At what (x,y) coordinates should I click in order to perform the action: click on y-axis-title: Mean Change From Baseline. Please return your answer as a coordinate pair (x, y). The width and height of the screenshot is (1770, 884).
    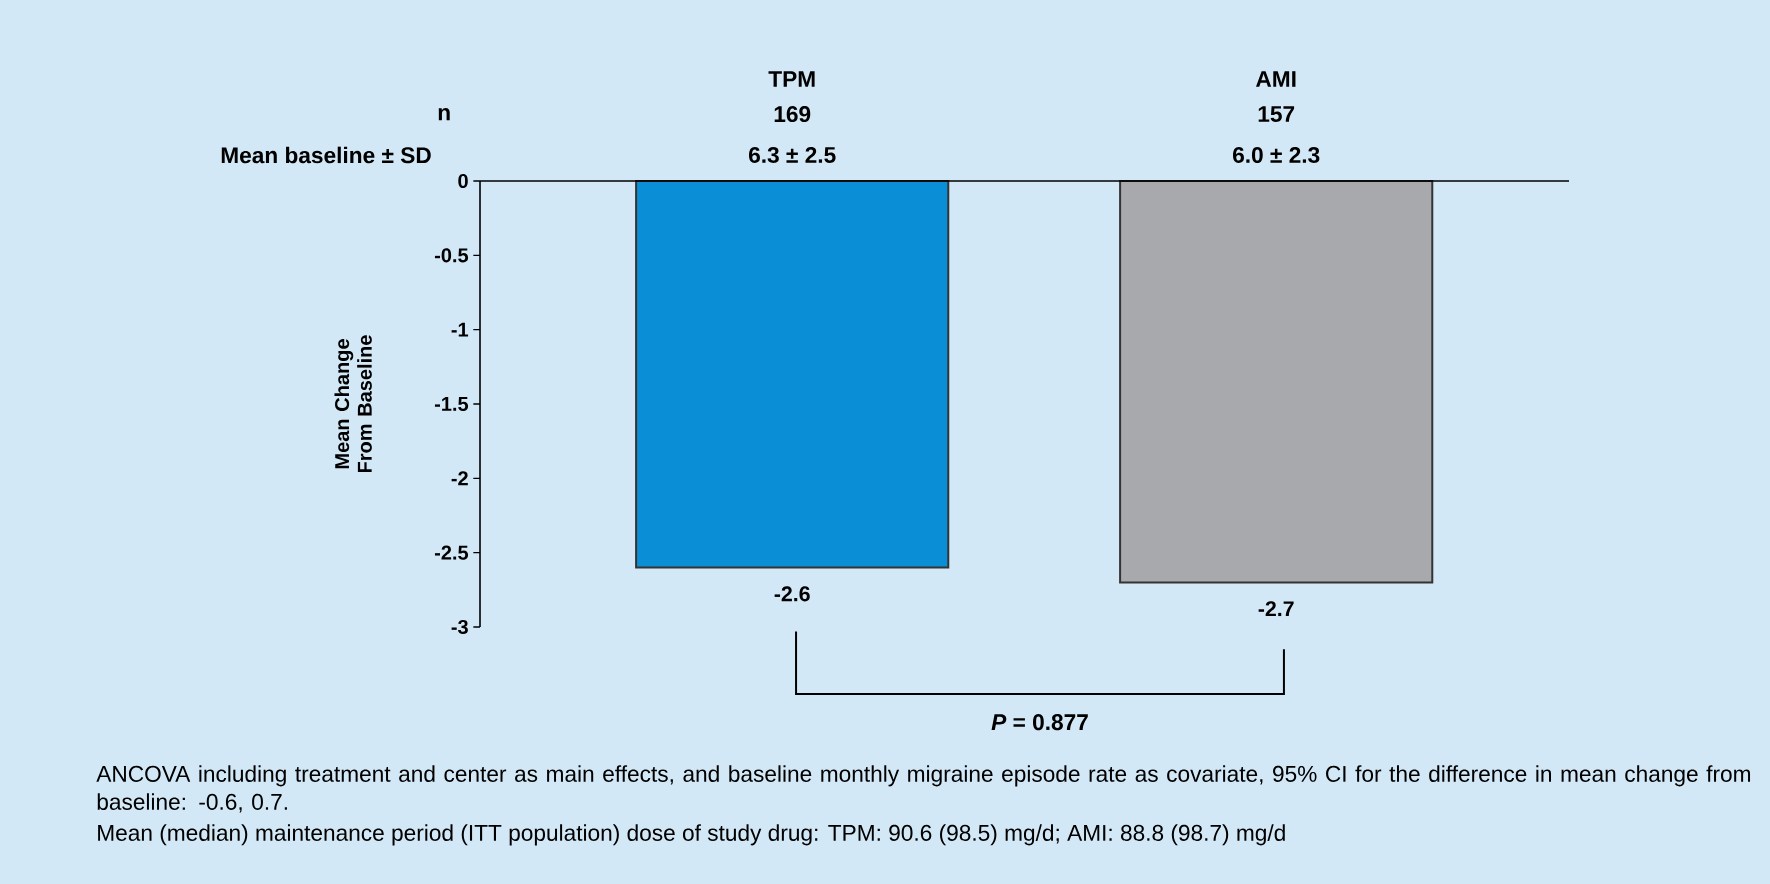
    Looking at the image, I should click on (353, 404).